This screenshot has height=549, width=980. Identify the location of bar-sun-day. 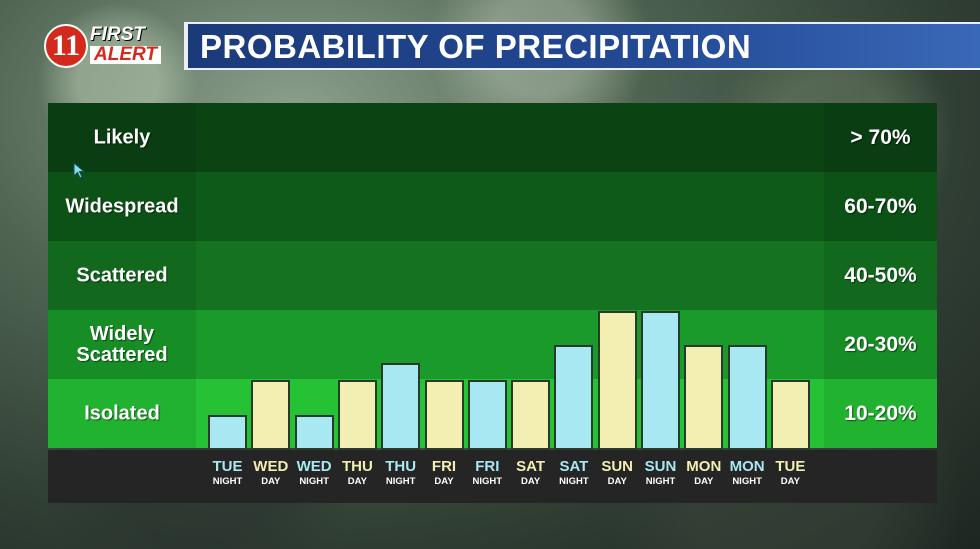
(617, 380).